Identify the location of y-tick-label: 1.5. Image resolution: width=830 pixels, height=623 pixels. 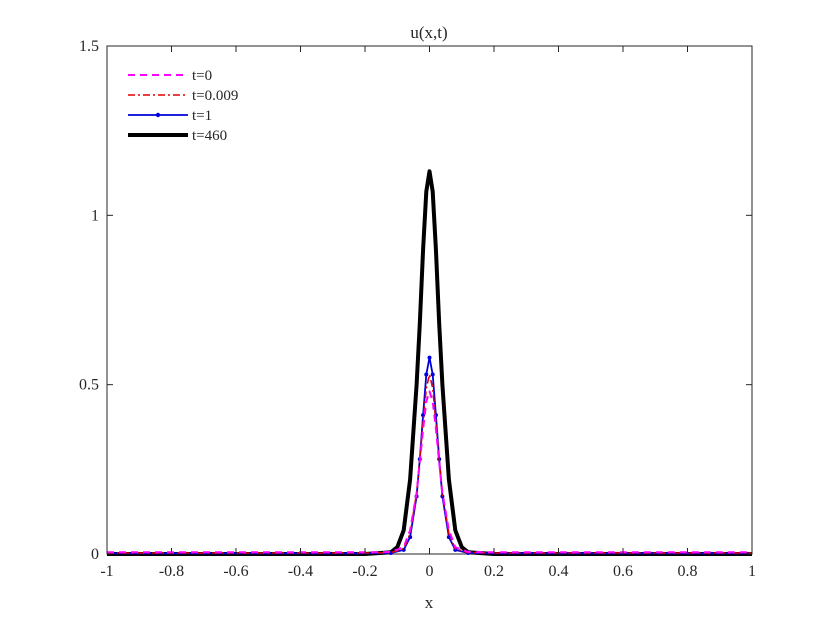
(89, 46).